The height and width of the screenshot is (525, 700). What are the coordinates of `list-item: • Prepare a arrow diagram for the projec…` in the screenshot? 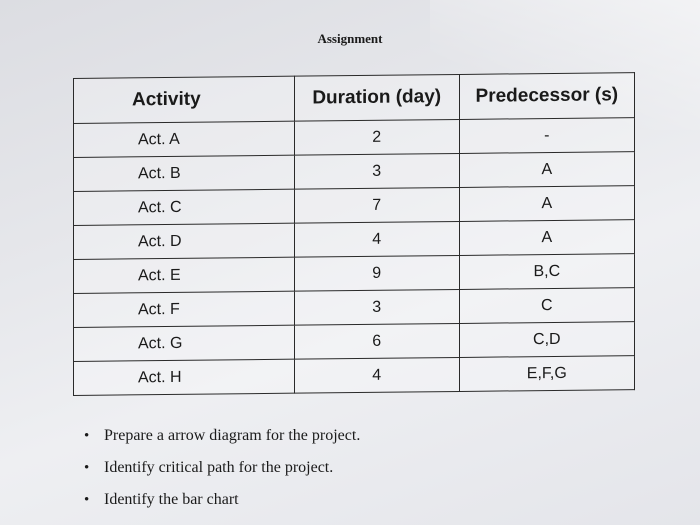 It's located at (222, 436).